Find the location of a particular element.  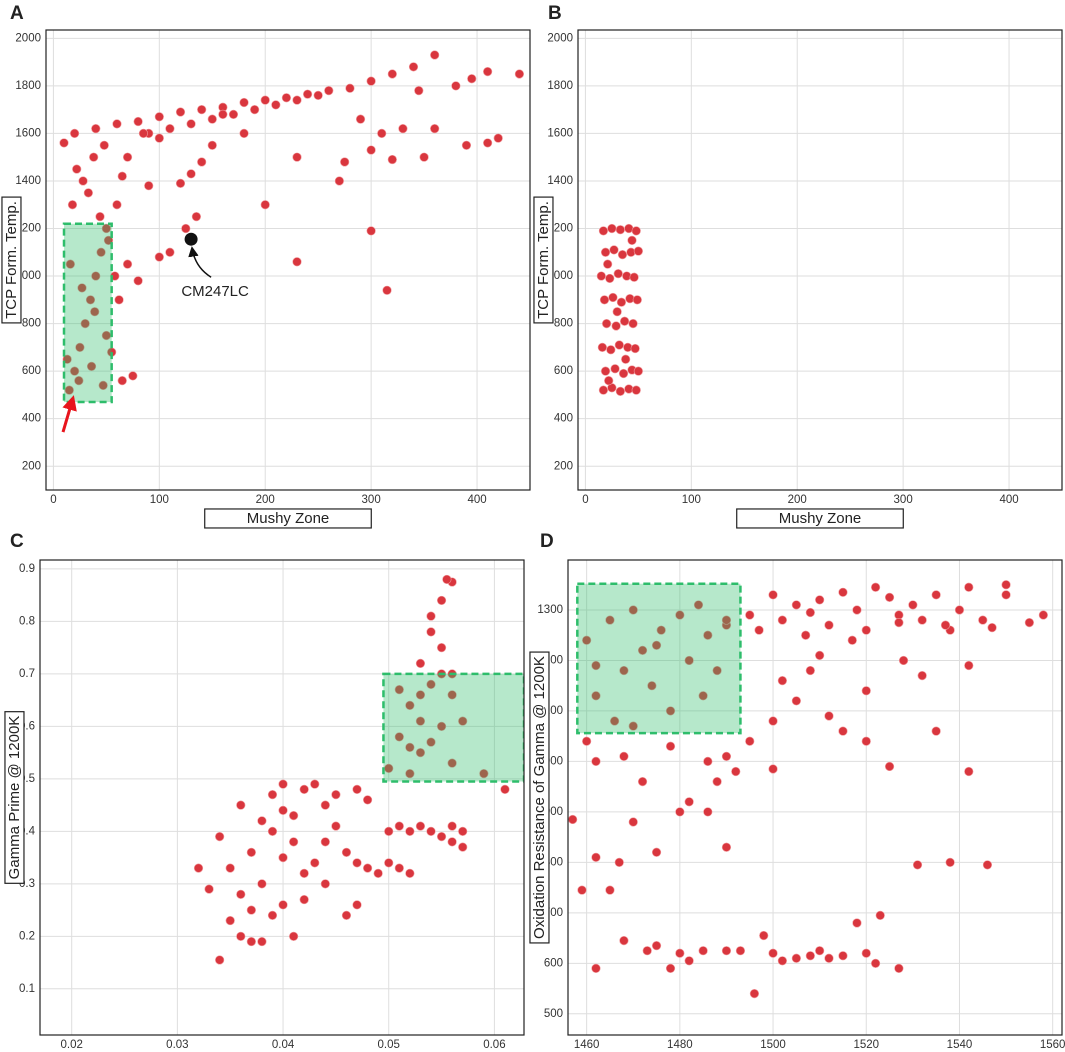

x-axis-label-group: Mushy Zone is located at coordinates (288, 518).